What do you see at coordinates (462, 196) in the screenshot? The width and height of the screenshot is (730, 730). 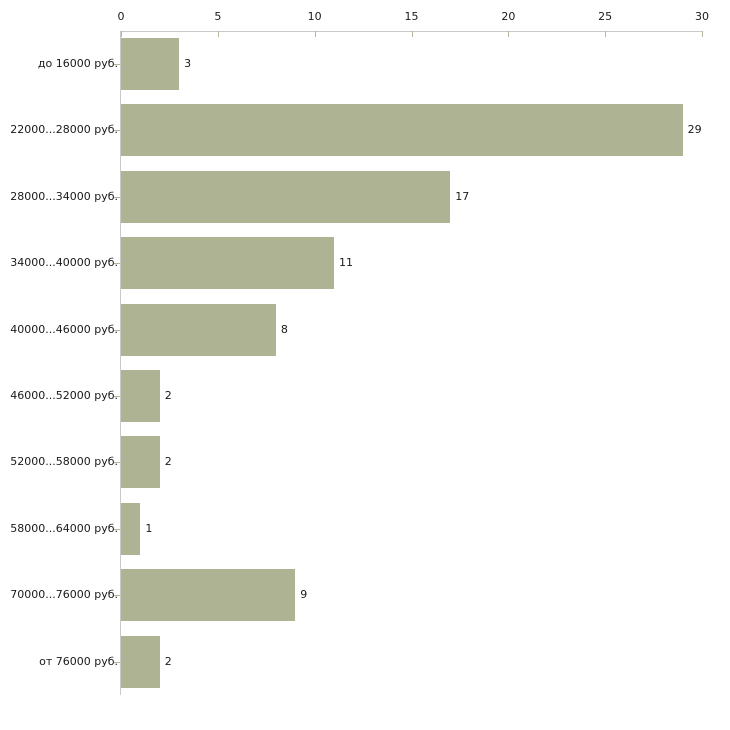 I see `bar-value-label: 17` at bounding box center [462, 196].